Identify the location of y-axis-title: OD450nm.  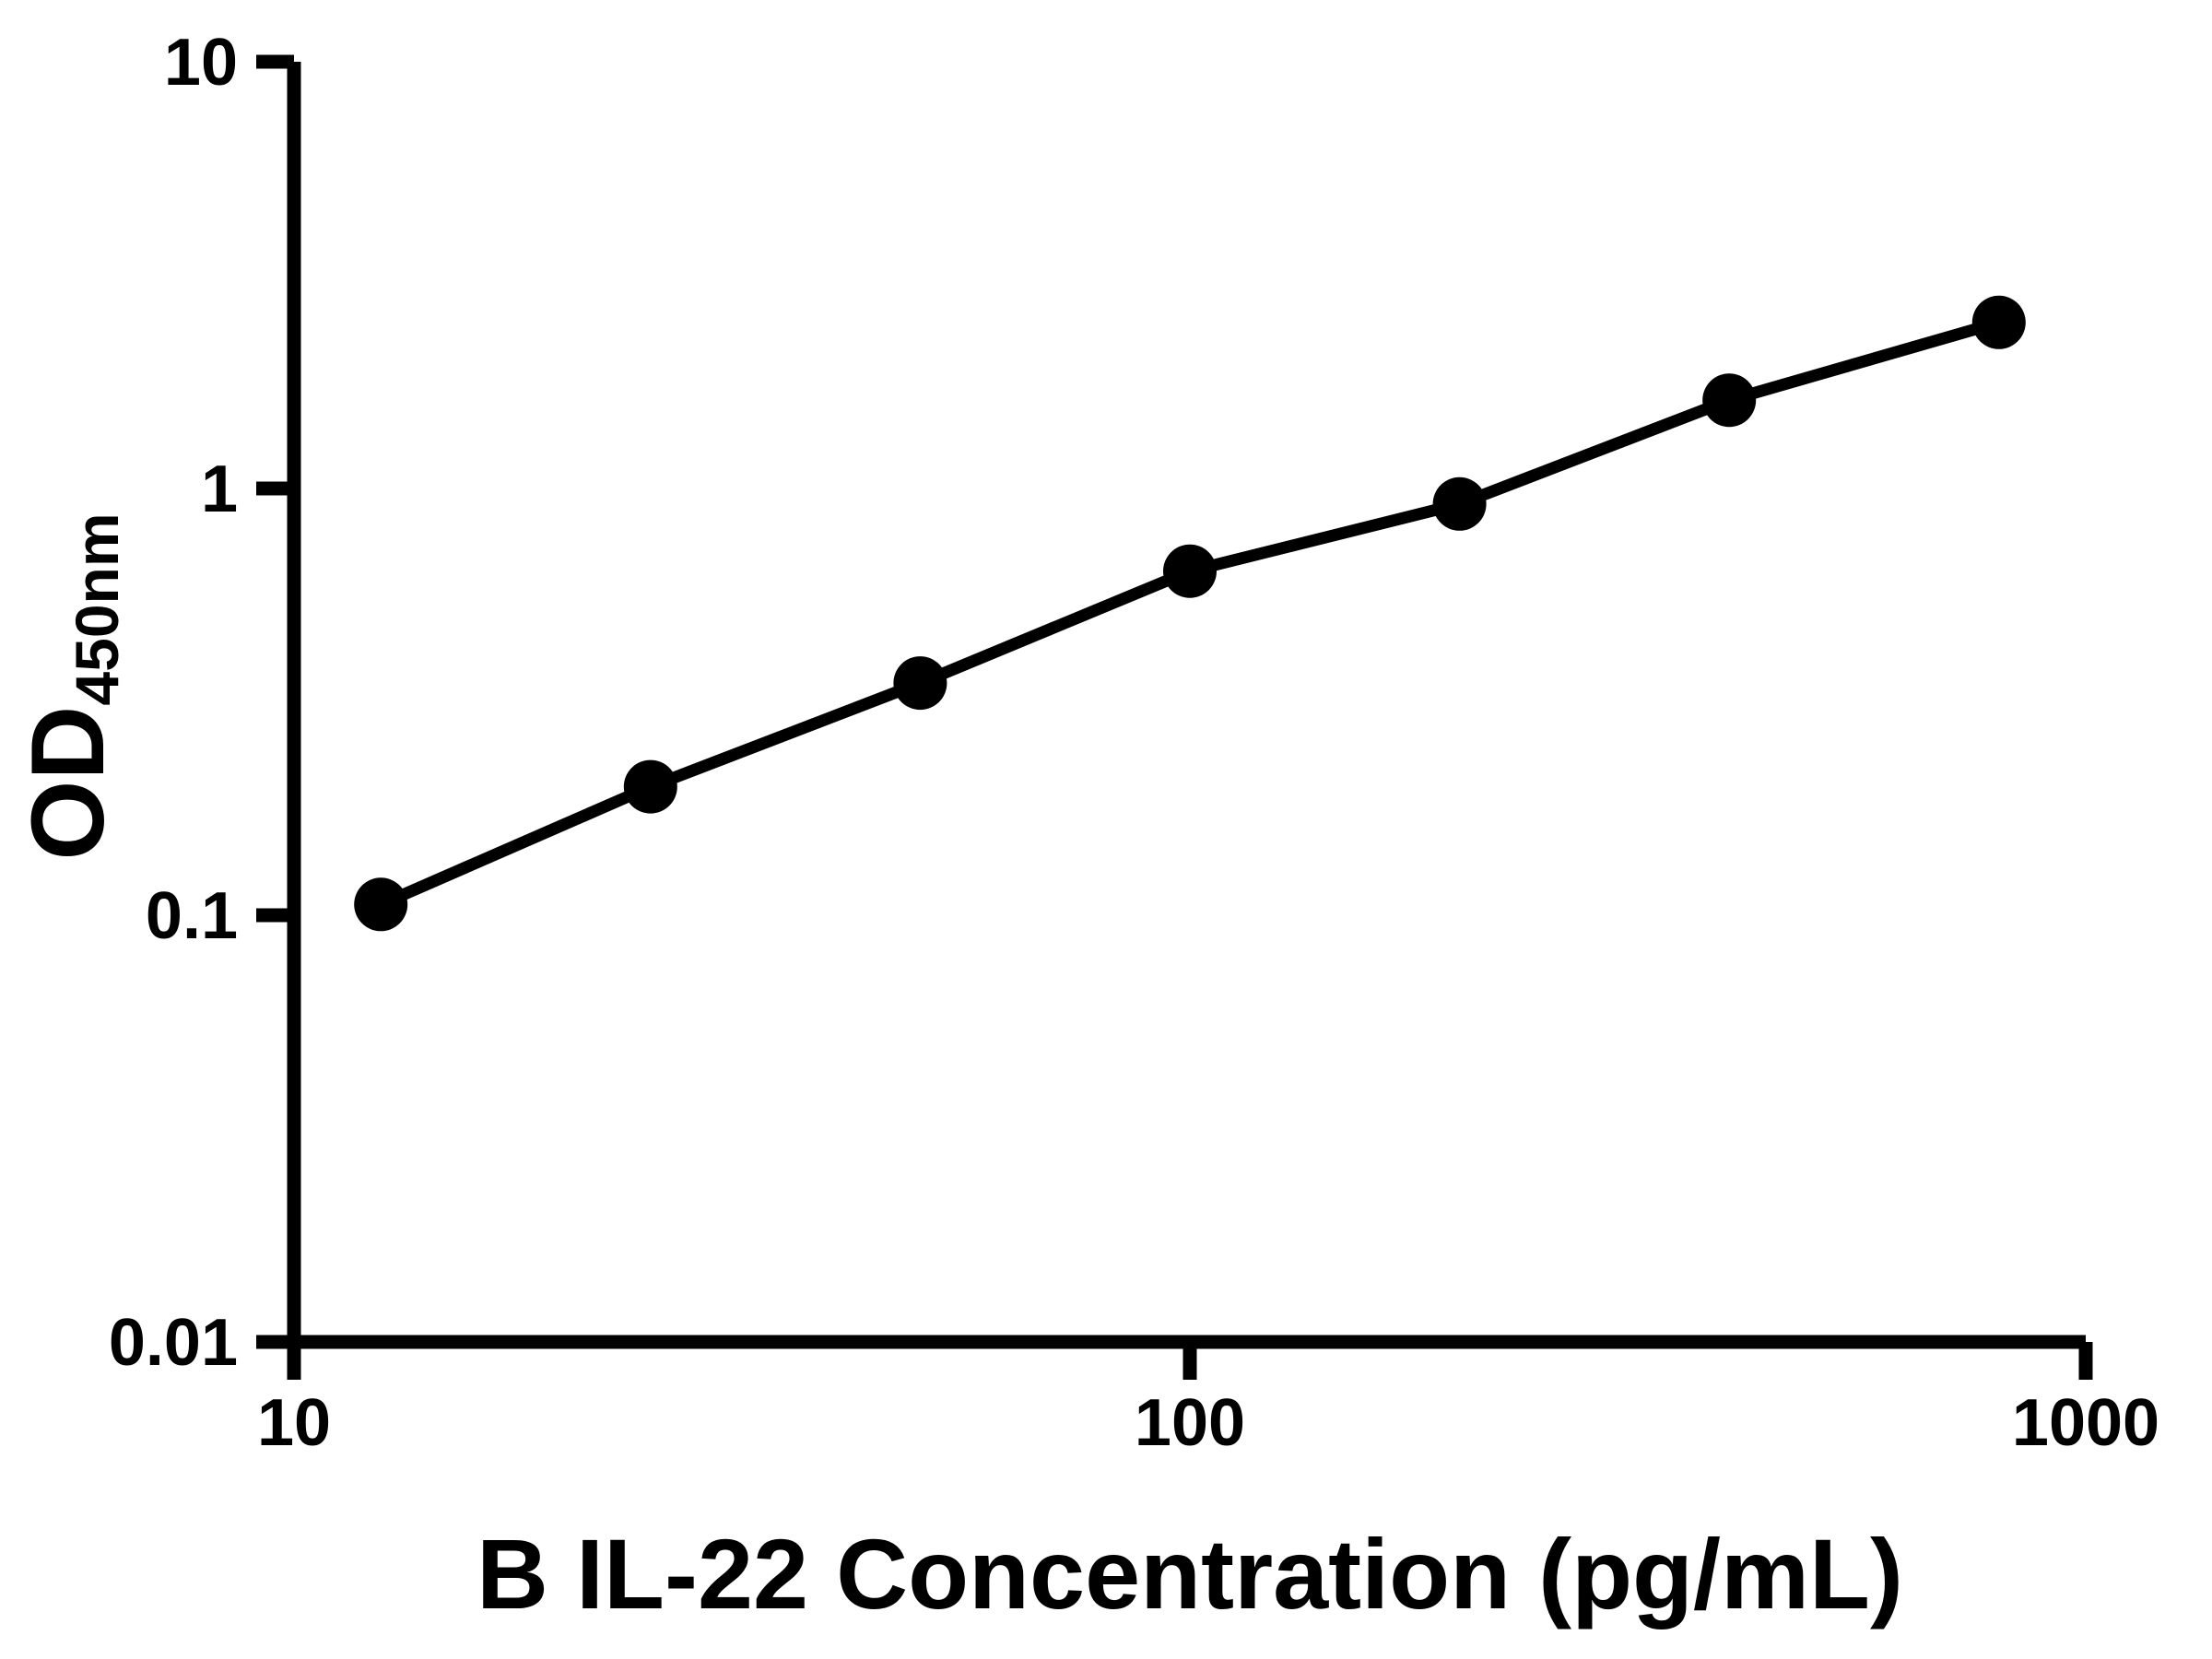
(70, 686).